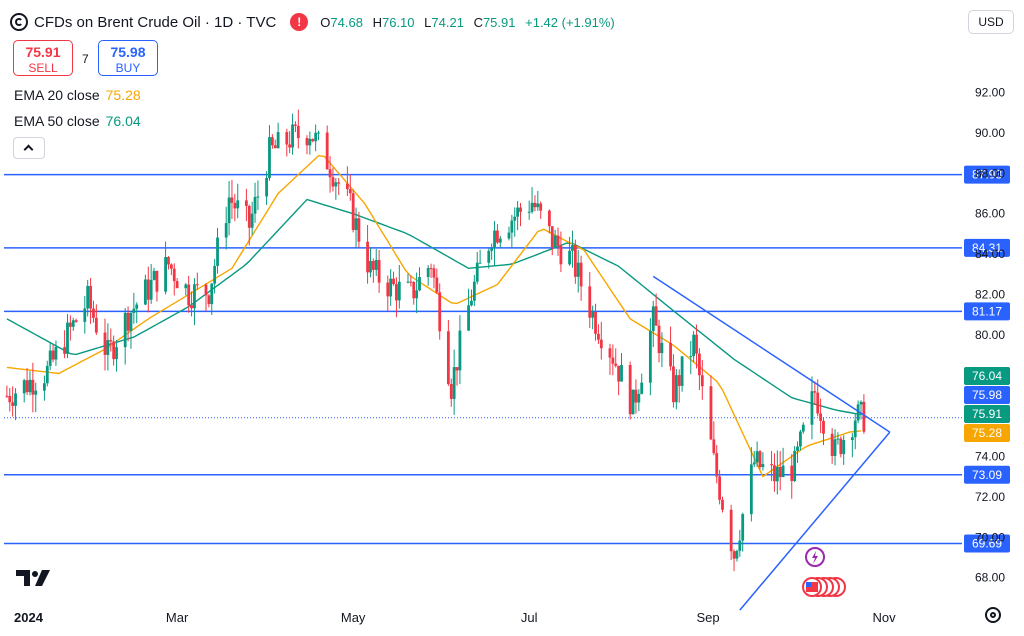  I want to click on price-tag-label: 75.28, so click(987, 433).